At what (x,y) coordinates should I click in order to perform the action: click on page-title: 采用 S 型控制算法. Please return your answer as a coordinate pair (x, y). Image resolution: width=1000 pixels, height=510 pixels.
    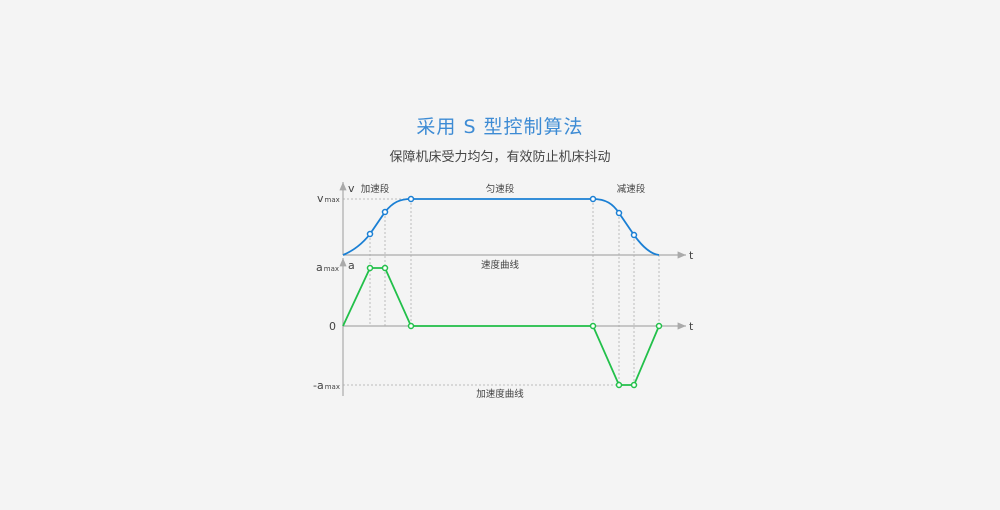
    Looking at the image, I should click on (500, 127).